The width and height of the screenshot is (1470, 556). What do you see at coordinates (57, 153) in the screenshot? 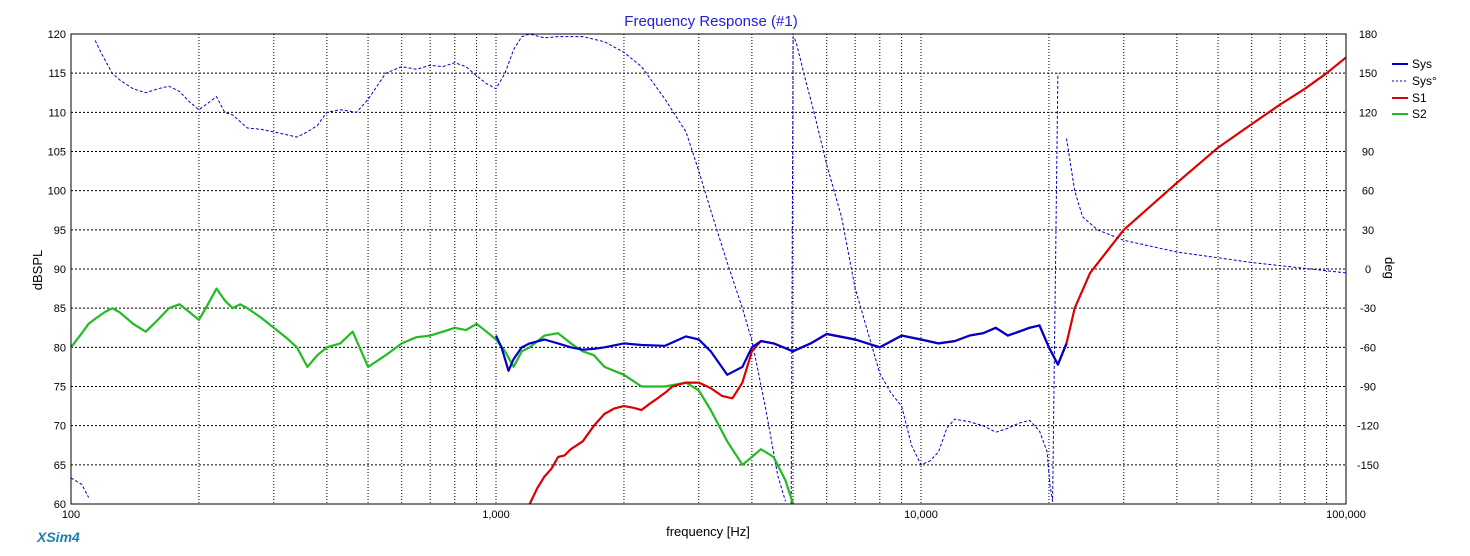
I see `y-tick-label: 105` at bounding box center [57, 153].